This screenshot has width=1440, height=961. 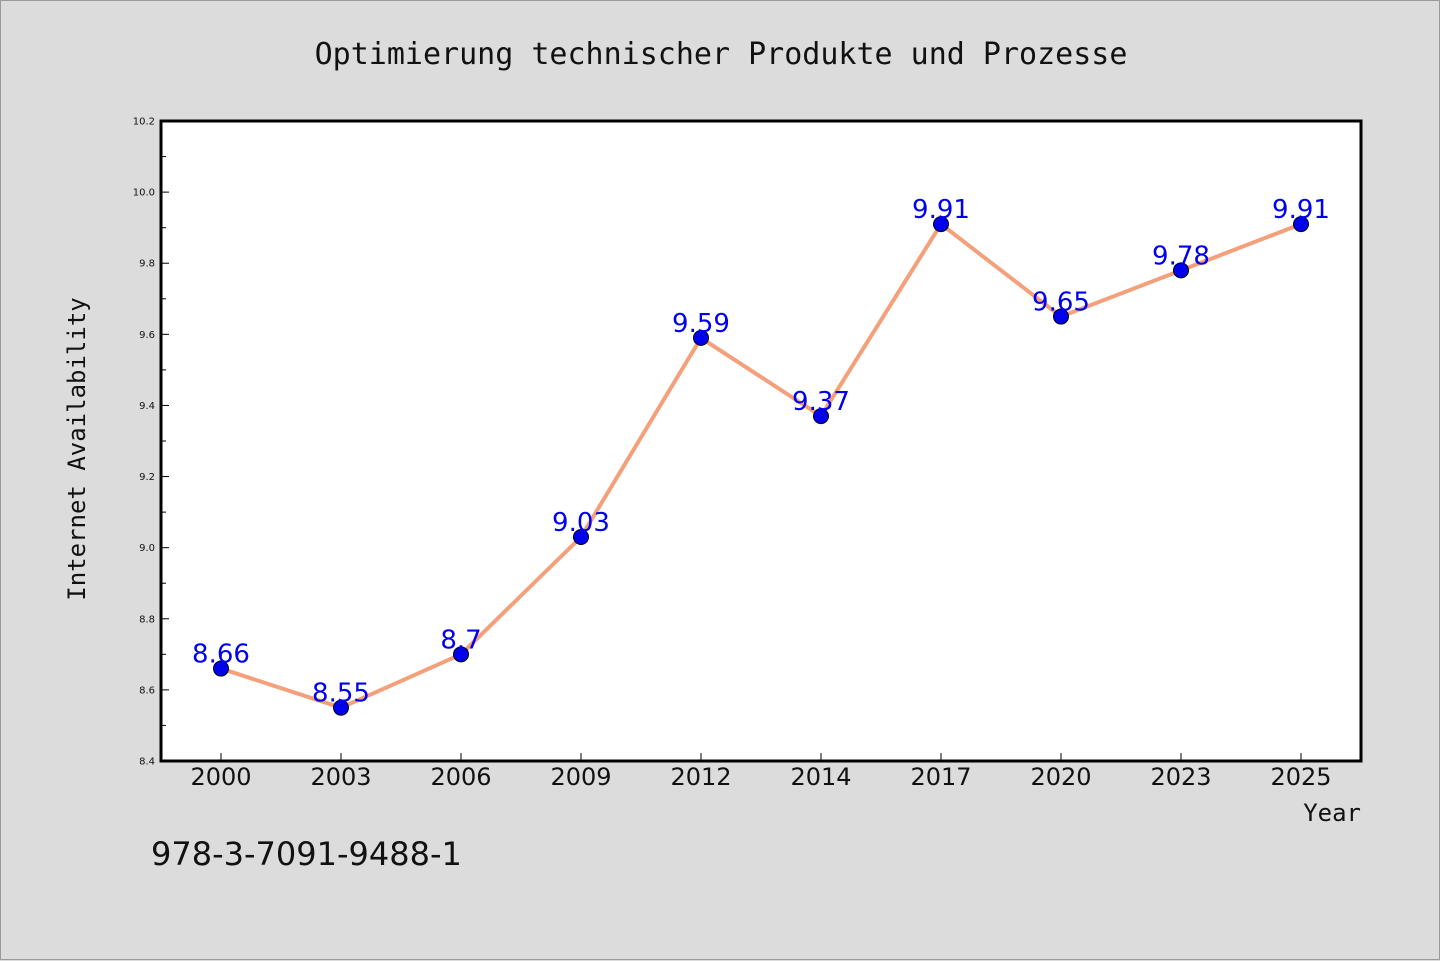 What do you see at coordinates (580, 777) in the screenshot?
I see `x-tick-label: 2009` at bounding box center [580, 777].